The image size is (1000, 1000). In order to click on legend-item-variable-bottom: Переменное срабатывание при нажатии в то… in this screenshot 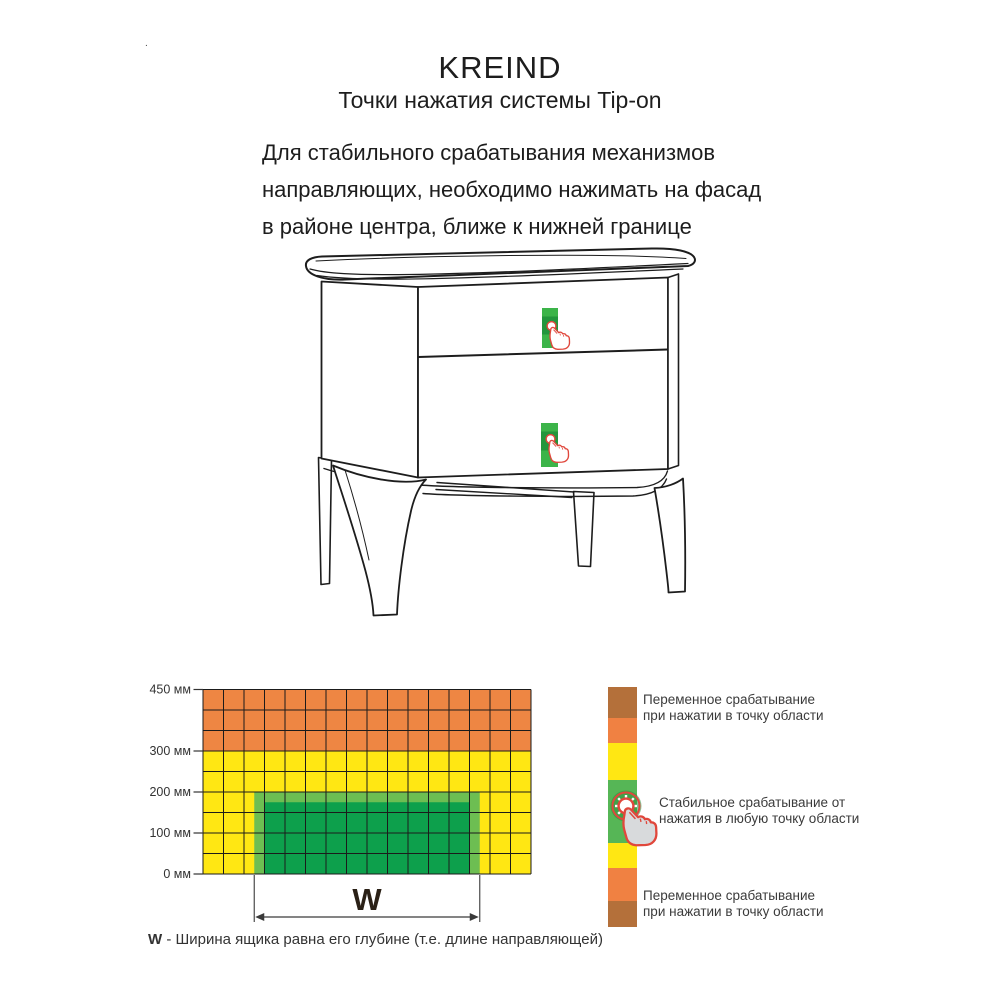, I will do `click(733, 903)`.